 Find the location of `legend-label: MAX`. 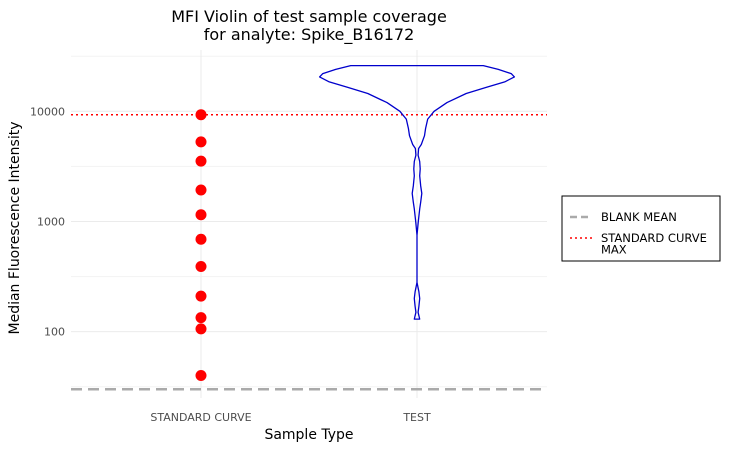

legend-label: MAX is located at coordinates (614, 250).